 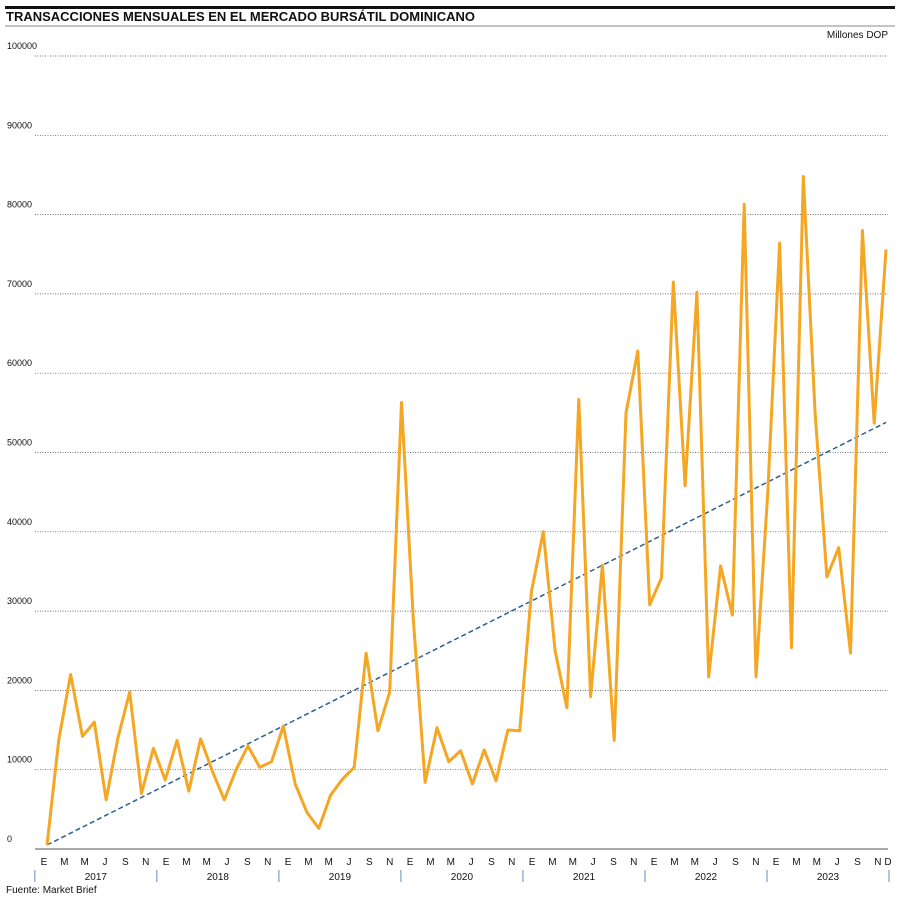 I want to click on year-label: 2022, so click(x=706, y=877).